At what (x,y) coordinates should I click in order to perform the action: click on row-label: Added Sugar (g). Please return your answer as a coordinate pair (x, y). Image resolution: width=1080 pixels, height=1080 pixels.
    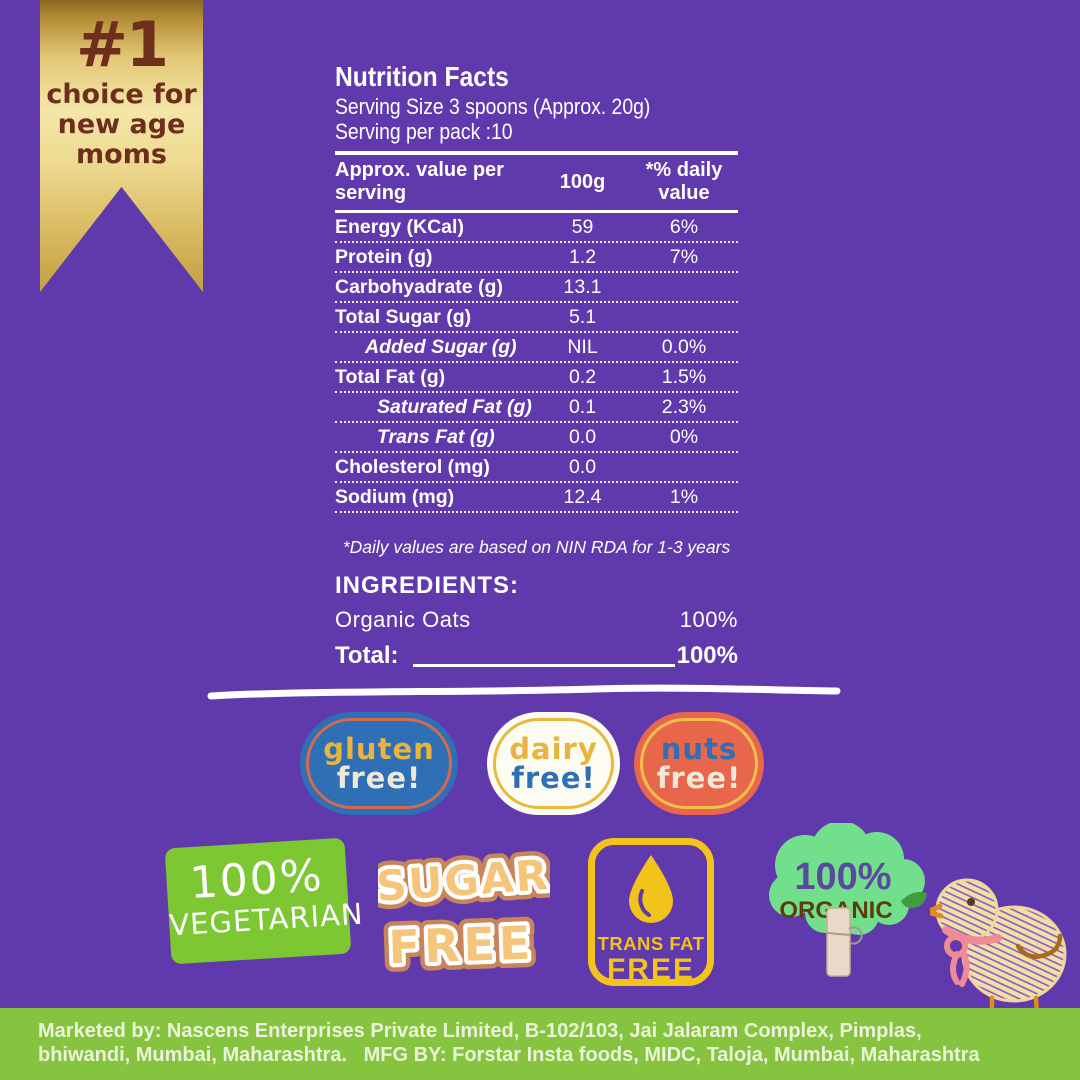
    Looking at the image, I should click on (441, 347).